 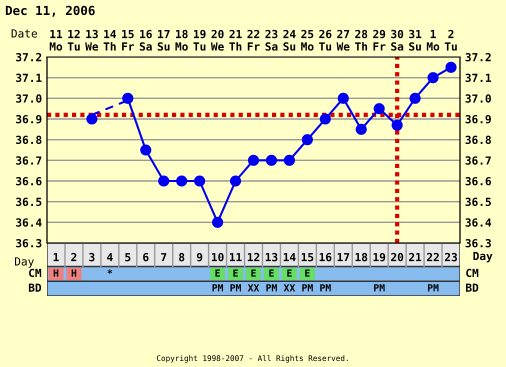 What do you see at coordinates (362, 257) in the screenshot?
I see `x-tick-label: 18` at bounding box center [362, 257].